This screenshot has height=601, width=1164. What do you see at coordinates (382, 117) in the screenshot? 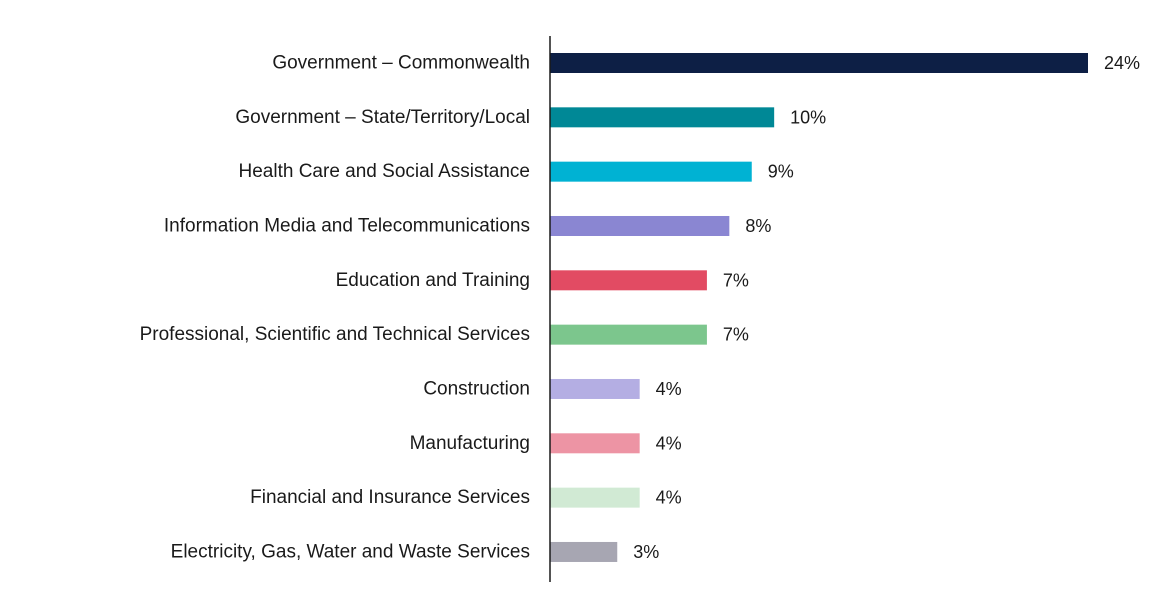
I see `category-label: Government – State/Territory/Local` at bounding box center [382, 117].